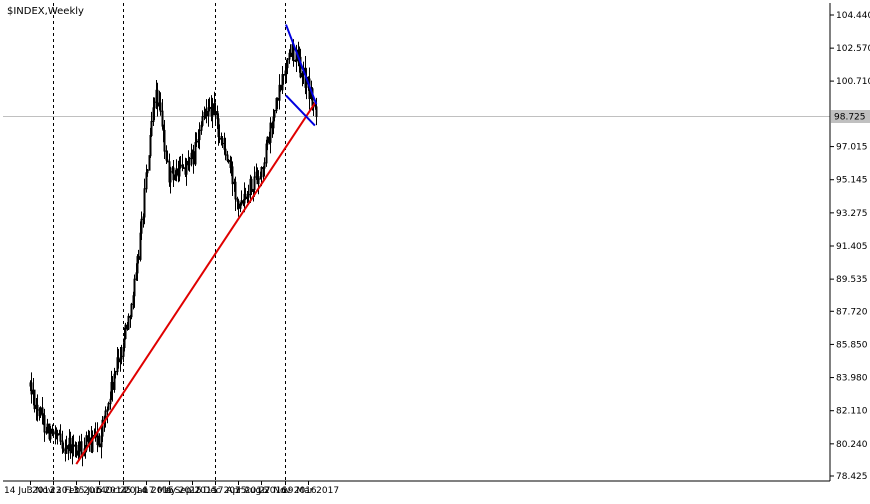  I want to click on trendline-wedge-lower, so click(300, 110).